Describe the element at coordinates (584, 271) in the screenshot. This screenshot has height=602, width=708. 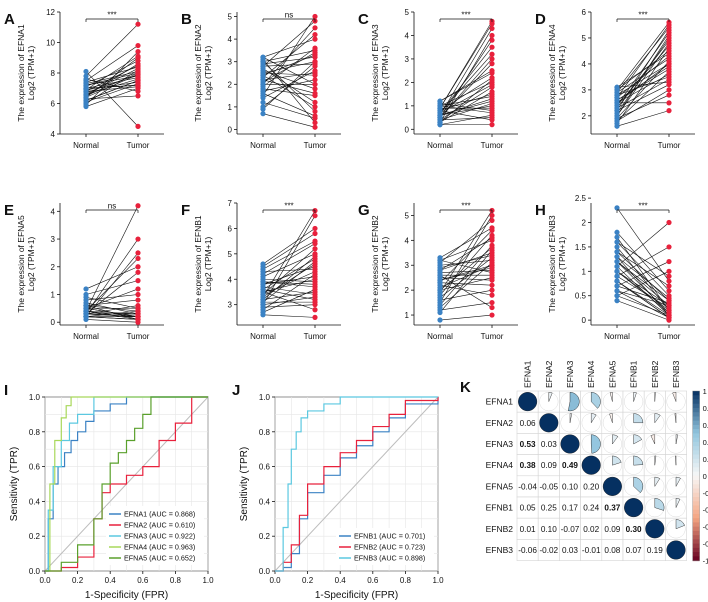
I see `y-tick-label: 1` at that location.